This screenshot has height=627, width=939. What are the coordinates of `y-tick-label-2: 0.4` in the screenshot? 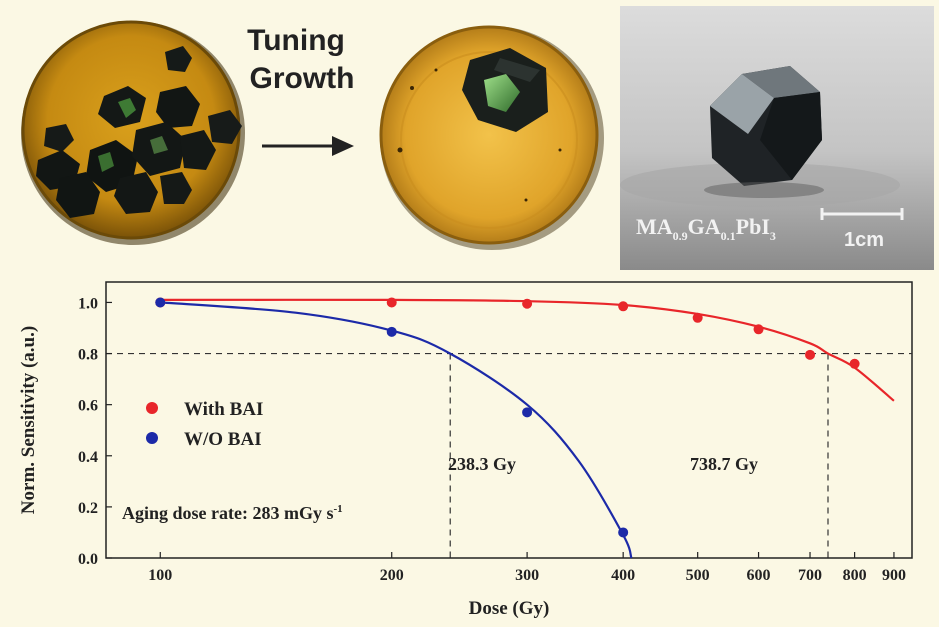 It's located at (88, 457).